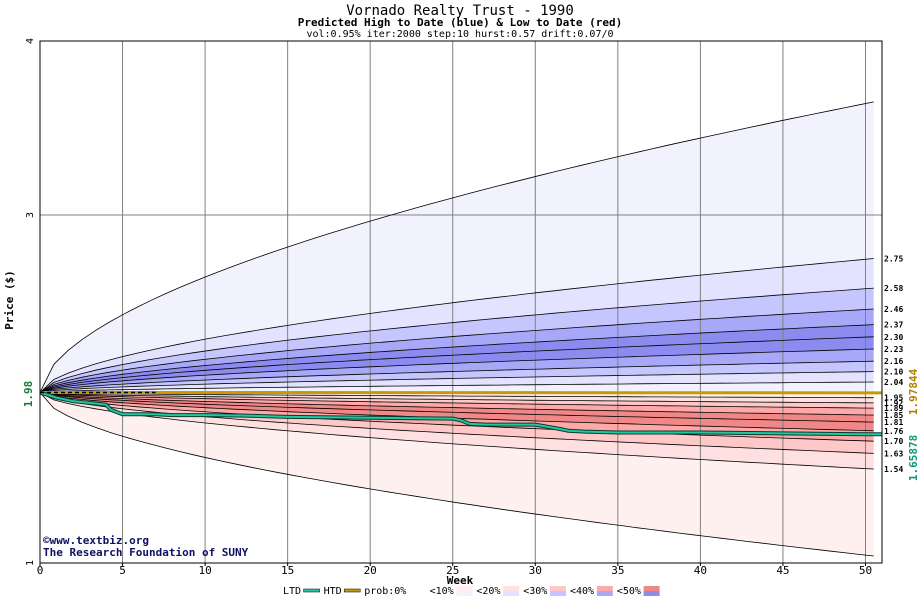 This screenshot has height=600, width=920. Describe the element at coordinates (893, 408) in the screenshot. I see `band-label-12: 1.89` at that location.